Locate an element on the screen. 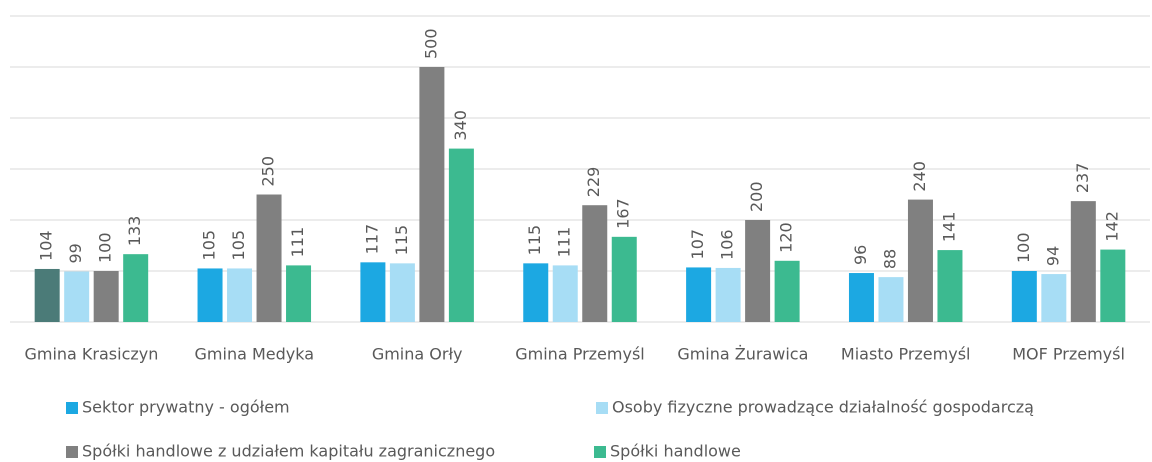 The width and height of the screenshot is (1152, 462). x-tick-label: Gmina Krasiczyn is located at coordinates (91, 354).